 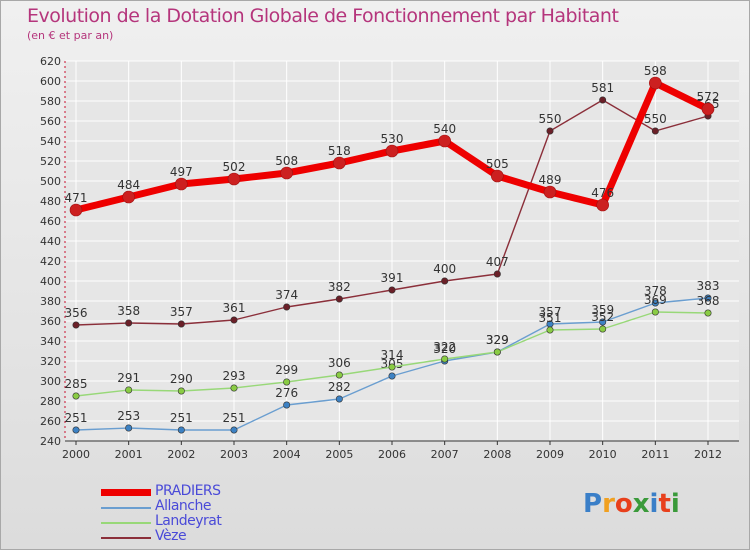 I want to click on data-label: 383, so click(x=708, y=286).